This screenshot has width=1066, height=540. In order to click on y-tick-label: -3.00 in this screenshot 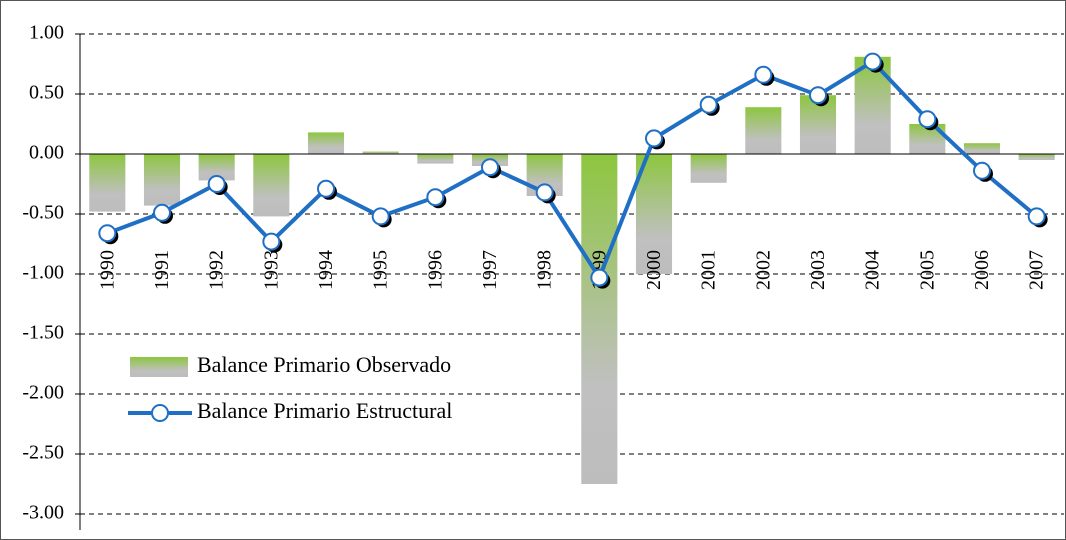, I will do `click(43, 513)`.